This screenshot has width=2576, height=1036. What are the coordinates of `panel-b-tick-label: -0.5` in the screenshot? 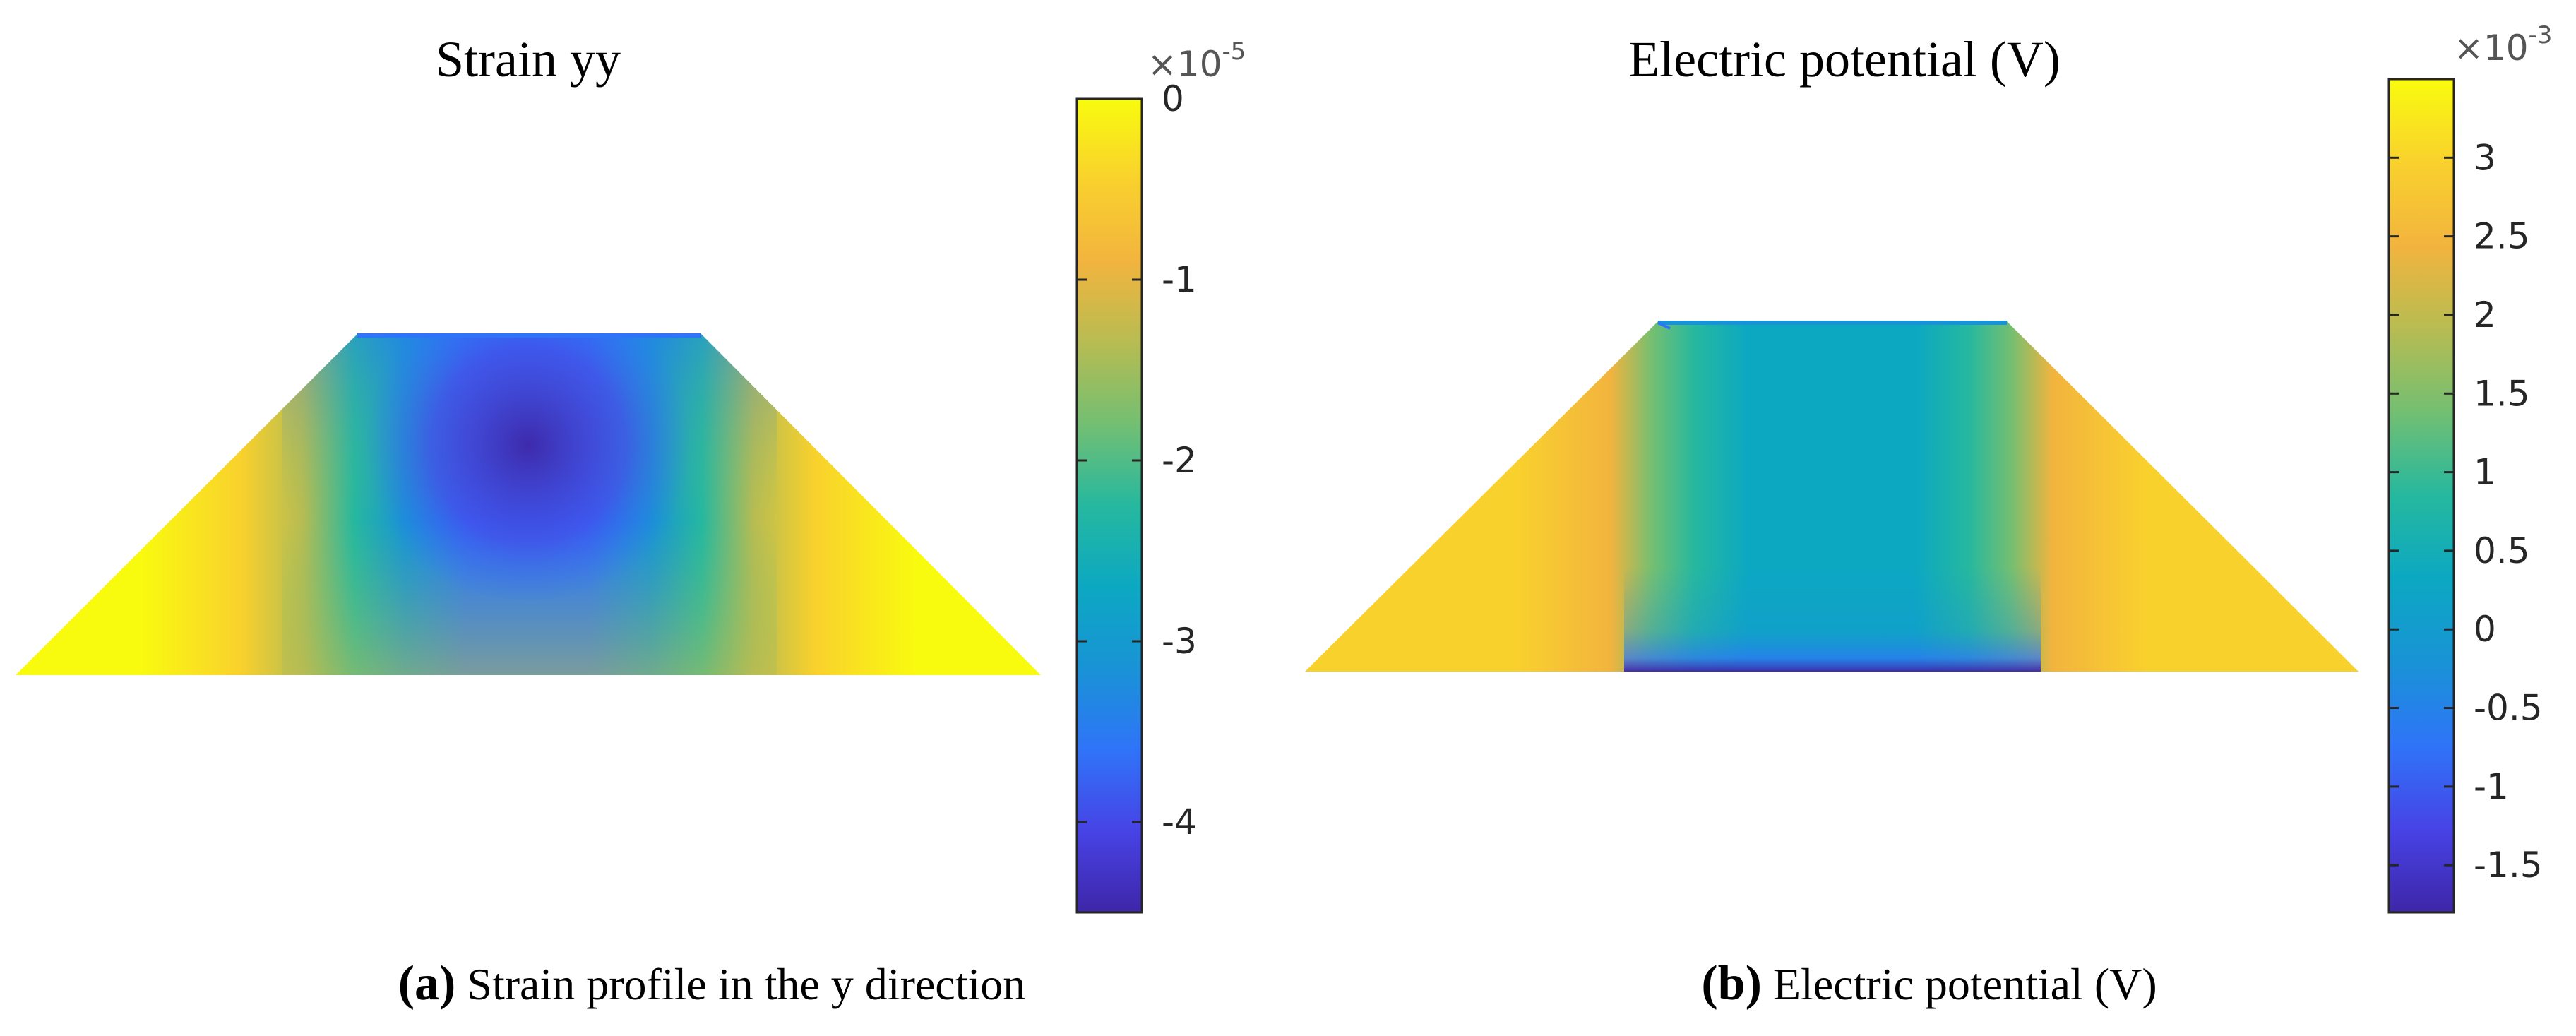 It's located at (2508, 708).